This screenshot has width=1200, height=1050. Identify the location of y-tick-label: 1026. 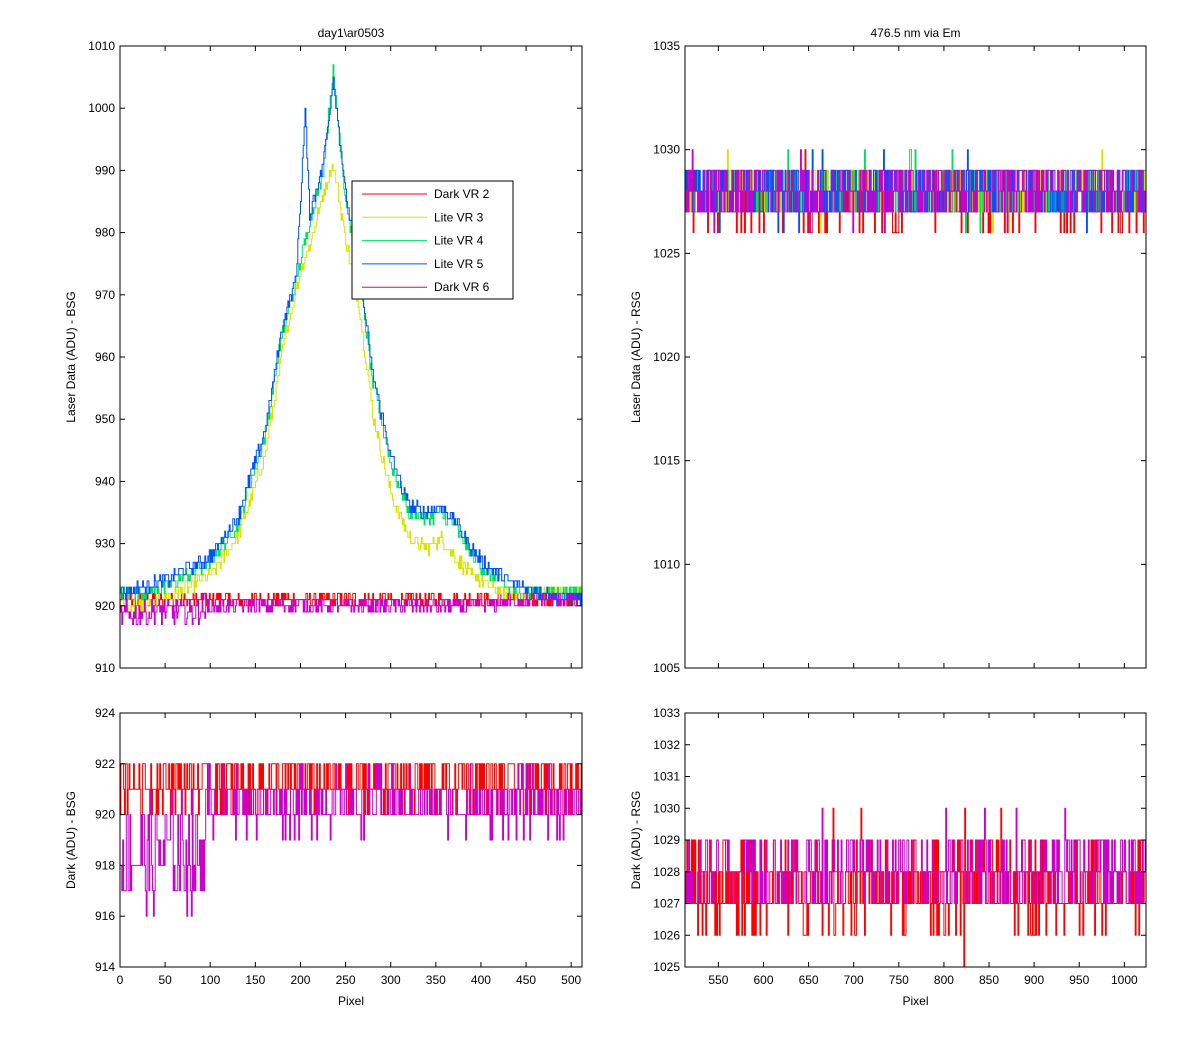
(666, 935).